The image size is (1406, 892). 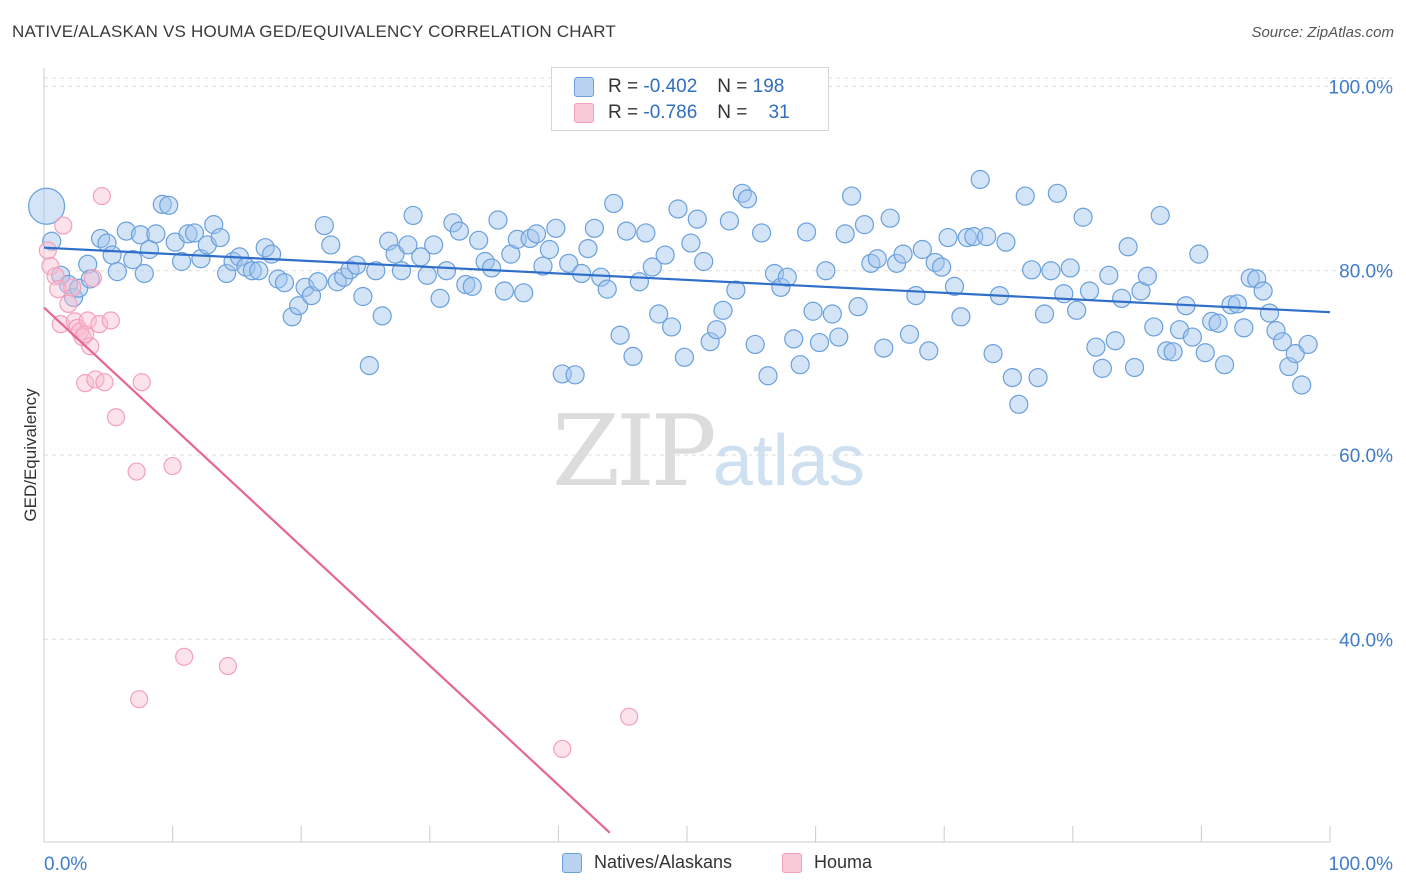 What do you see at coordinates (788, 461) in the screenshot?
I see `watermark-atlas: atlas` at bounding box center [788, 461].